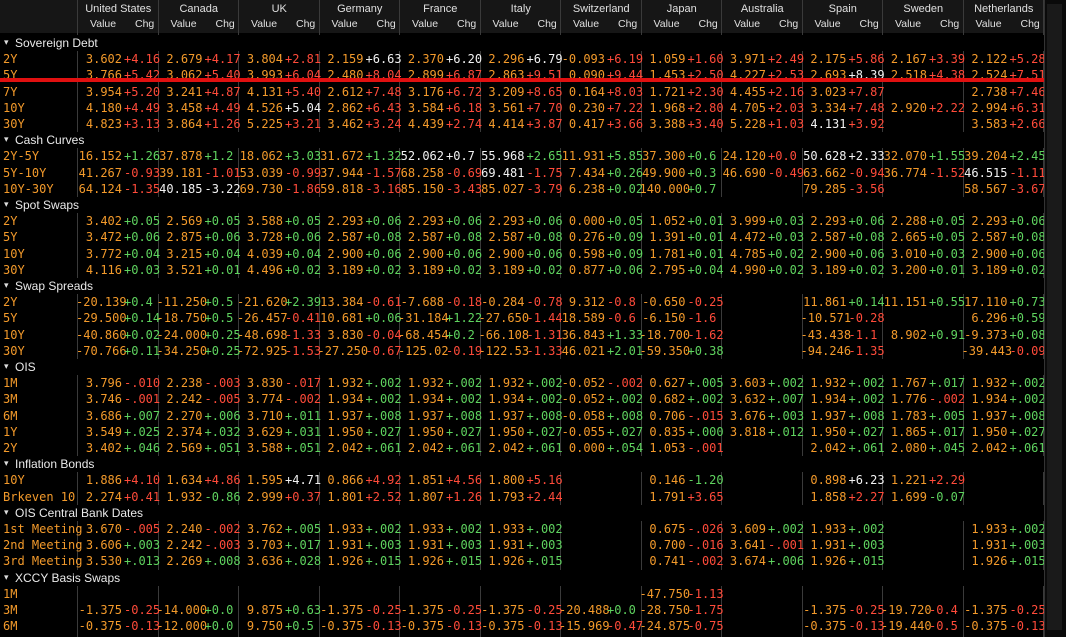 The image size is (1066, 637). I want to click on cell-change: -0.41, so click(303, 318).